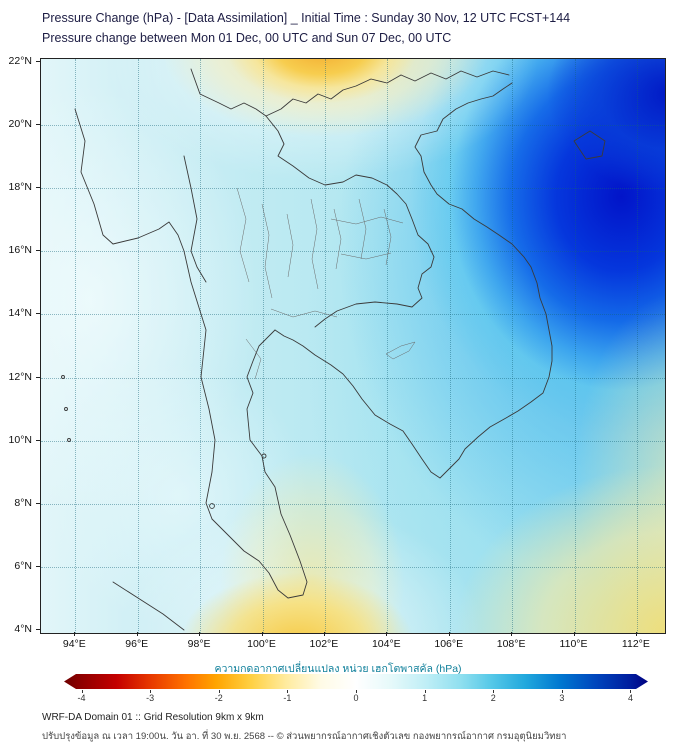 The width and height of the screenshot is (676, 756). I want to click on lon-tick-label: 100°E, so click(261, 644).